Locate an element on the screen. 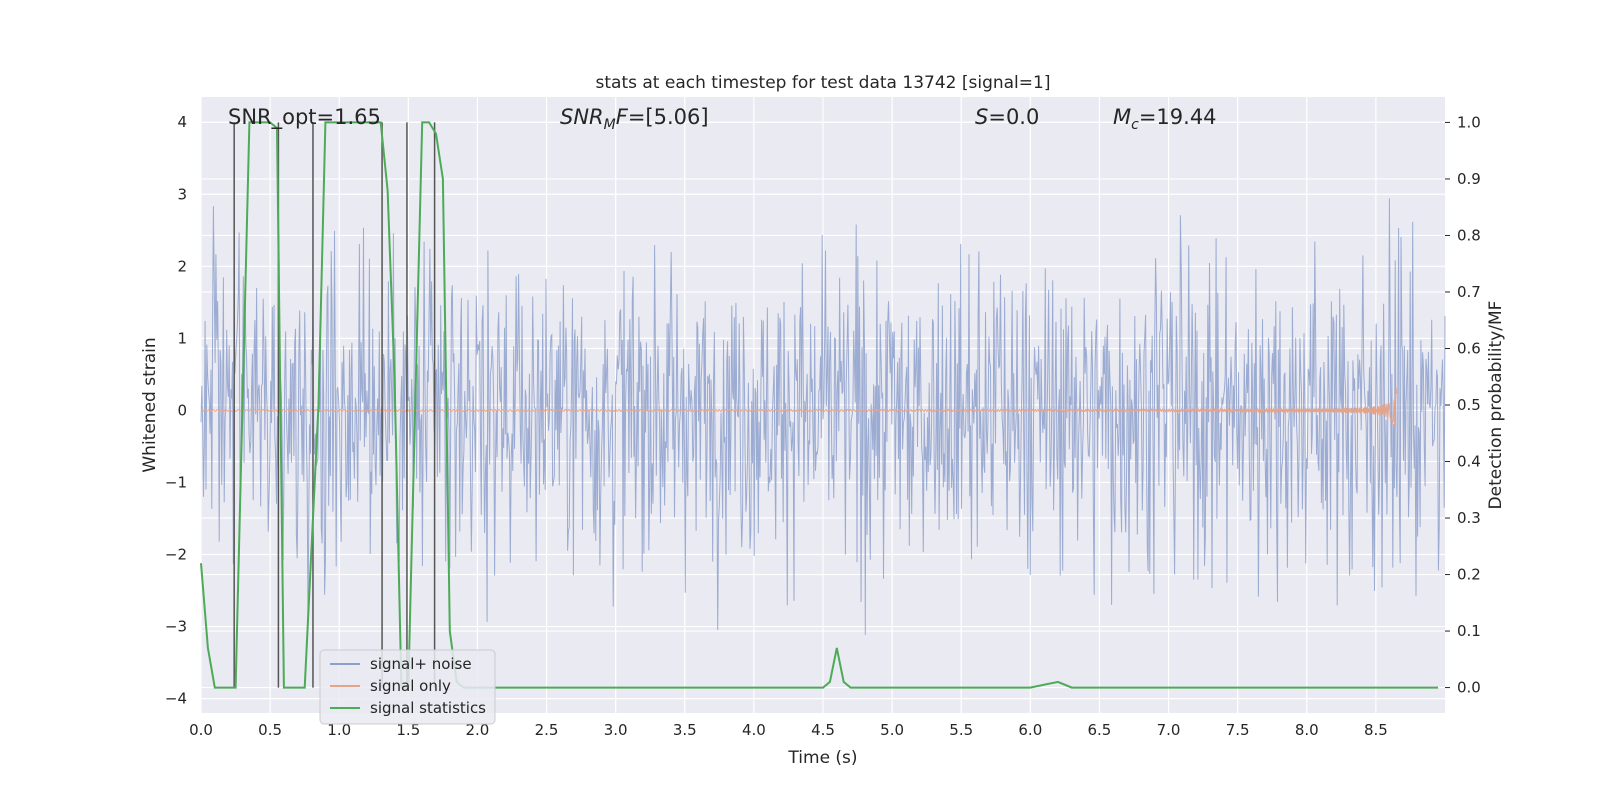 This screenshot has width=1600, height=800. x-tick-label: 7.5 is located at coordinates (1238, 730).